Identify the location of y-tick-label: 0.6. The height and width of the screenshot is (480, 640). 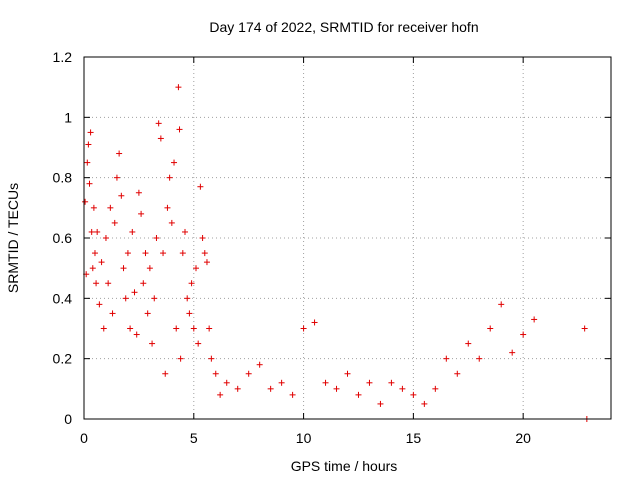
(63, 238).